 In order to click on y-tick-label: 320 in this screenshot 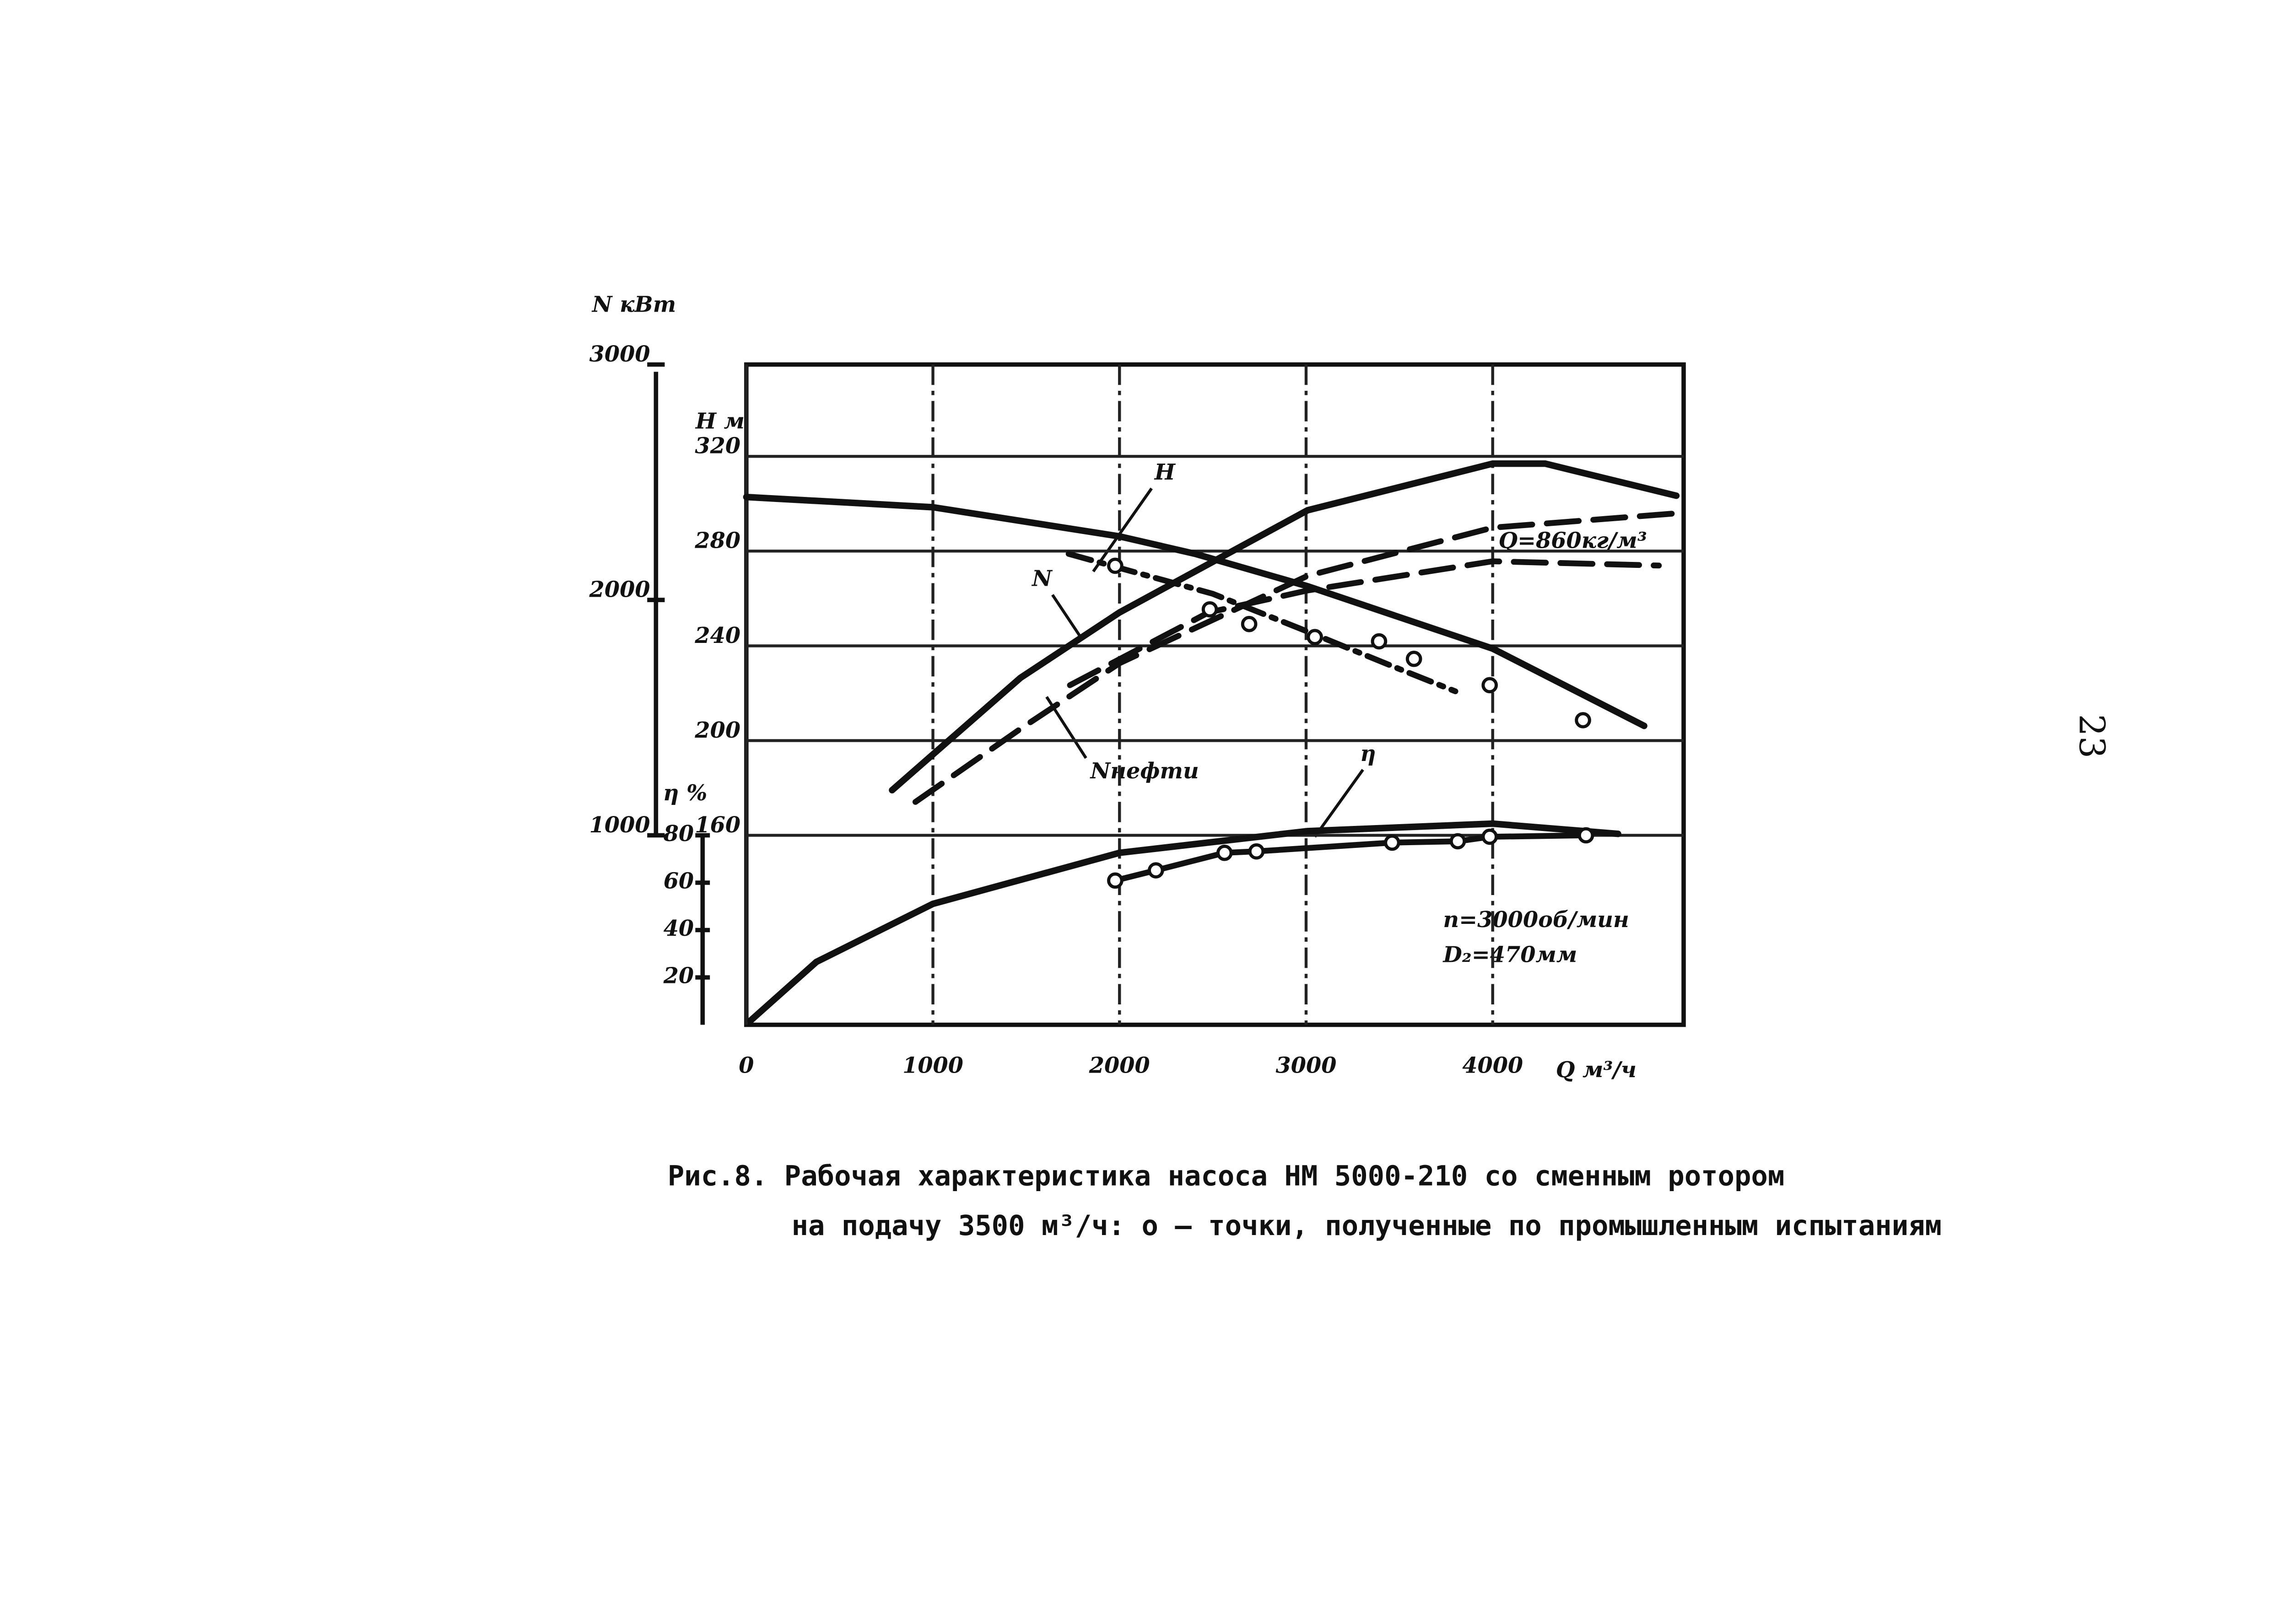, I will do `click(717, 446)`.